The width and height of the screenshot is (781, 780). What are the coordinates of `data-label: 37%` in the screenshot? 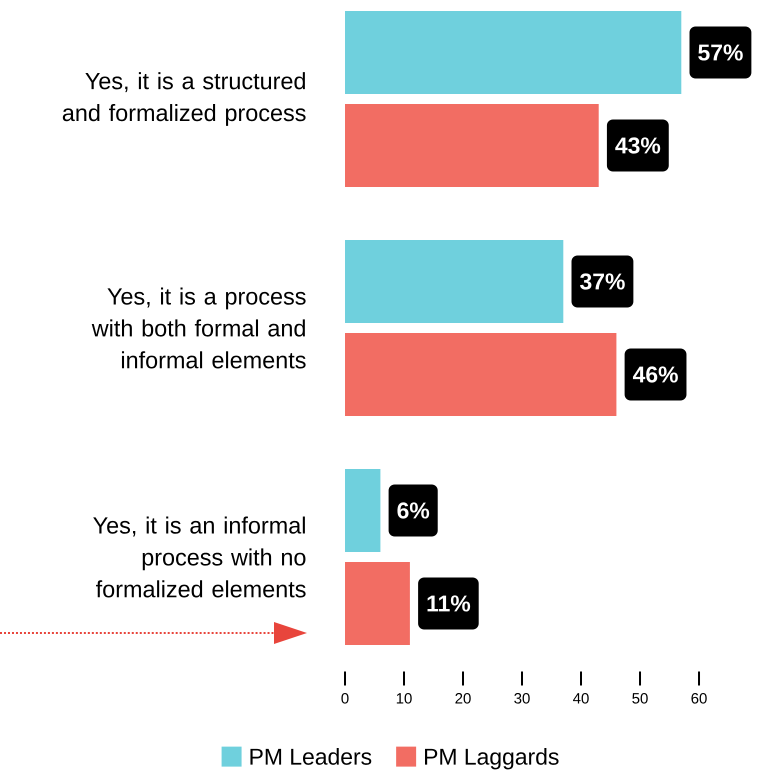 It's located at (602, 281).